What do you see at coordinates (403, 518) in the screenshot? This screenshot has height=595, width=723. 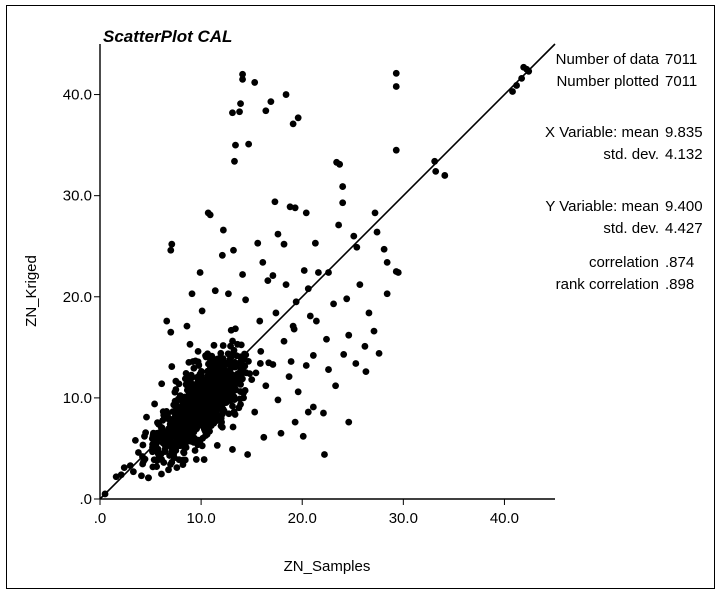 I see `x-tick-label: 30.0` at bounding box center [403, 518].